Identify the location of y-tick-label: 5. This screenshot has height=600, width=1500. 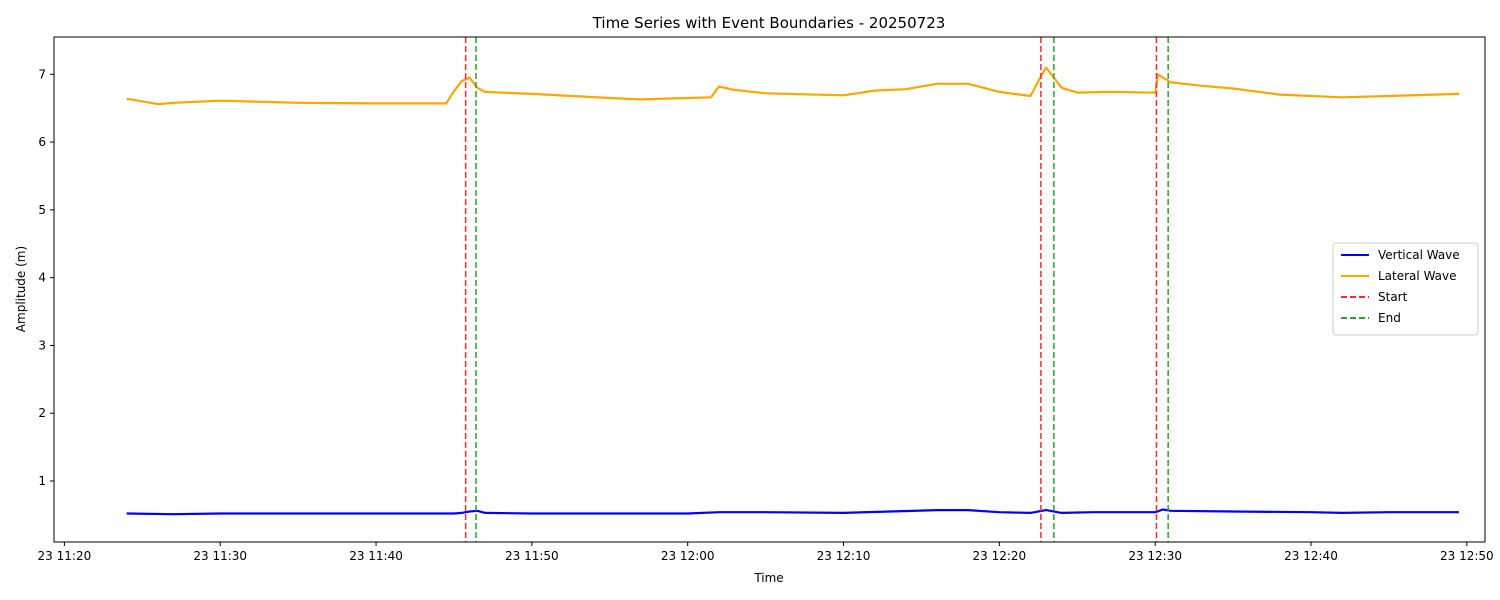
(42, 210).